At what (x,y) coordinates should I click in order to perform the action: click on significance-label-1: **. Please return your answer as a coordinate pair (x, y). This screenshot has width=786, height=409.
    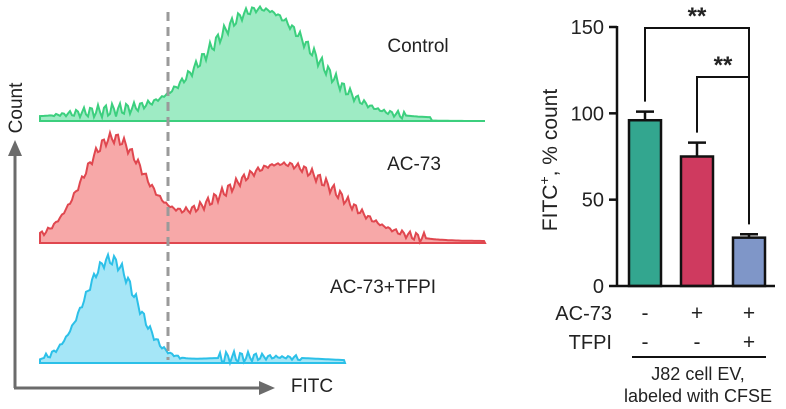
    Looking at the image, I should click on (723, 65).